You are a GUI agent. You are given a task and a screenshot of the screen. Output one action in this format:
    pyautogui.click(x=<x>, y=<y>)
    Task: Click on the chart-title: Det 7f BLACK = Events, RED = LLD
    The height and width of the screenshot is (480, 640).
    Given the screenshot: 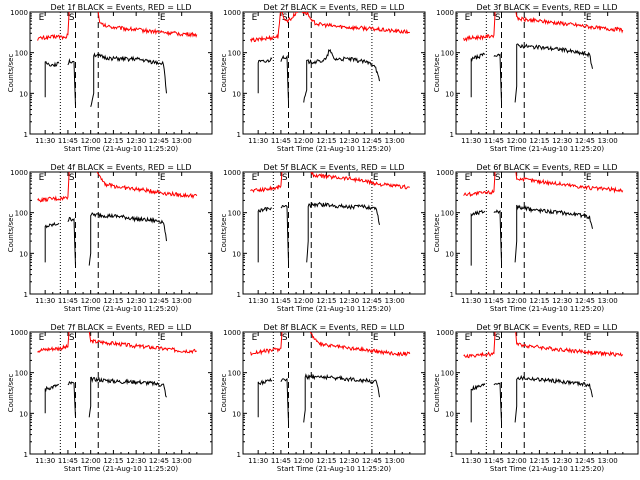 What is the action you would take?
    pyautogui.click(x=120, y=327)
    